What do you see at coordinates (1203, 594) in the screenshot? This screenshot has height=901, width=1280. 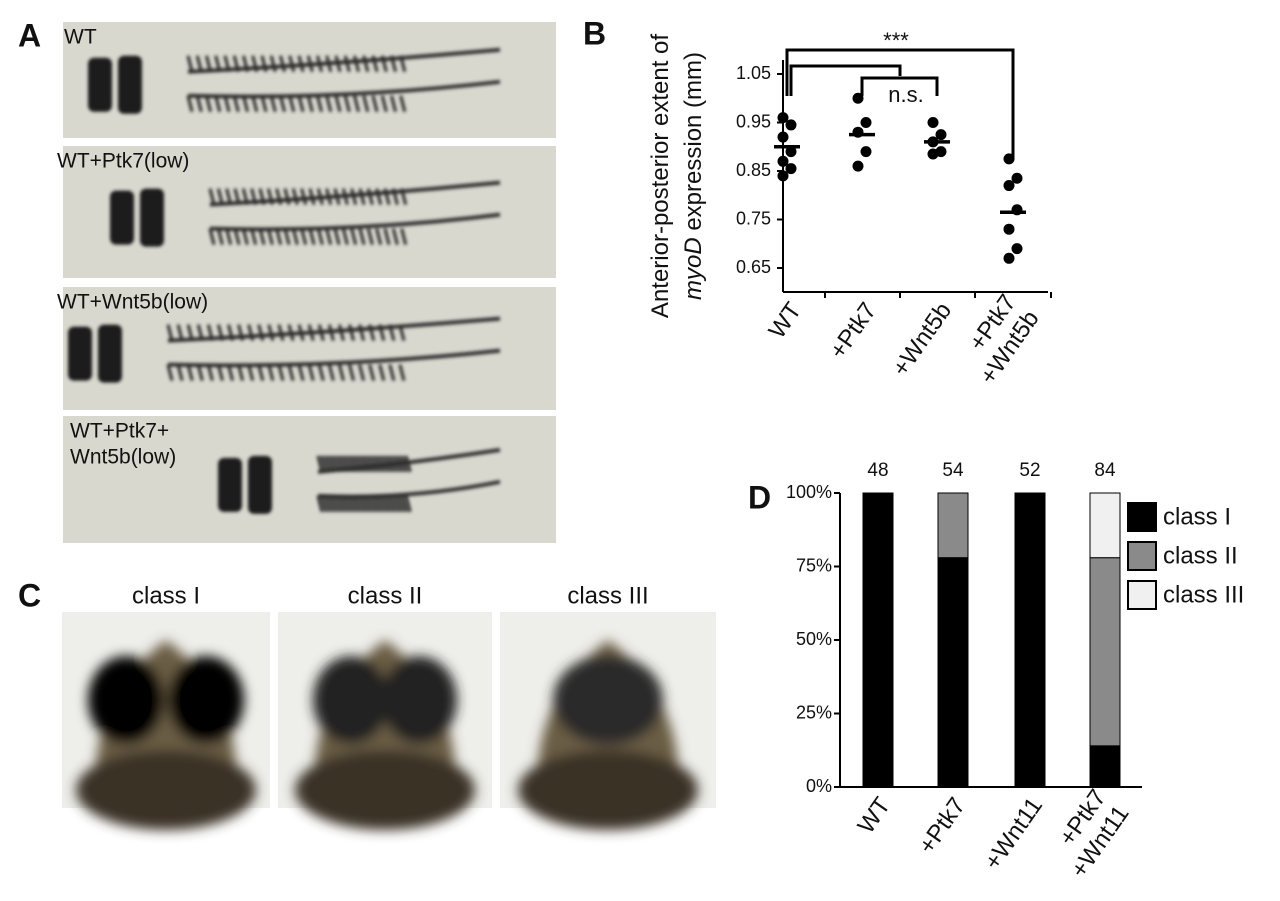 I see `legend-label: class III` at bounding box center [1203, 594].